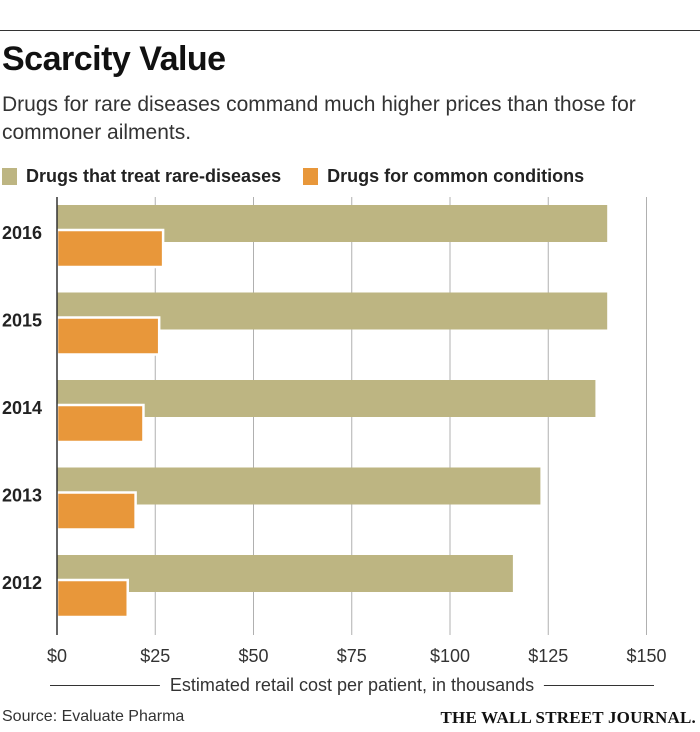 This screenshot has height=732, width=700. Describe the element at coordinates (22, 408) in the screenshot. I see `category-label-2014: 2014` at that location.